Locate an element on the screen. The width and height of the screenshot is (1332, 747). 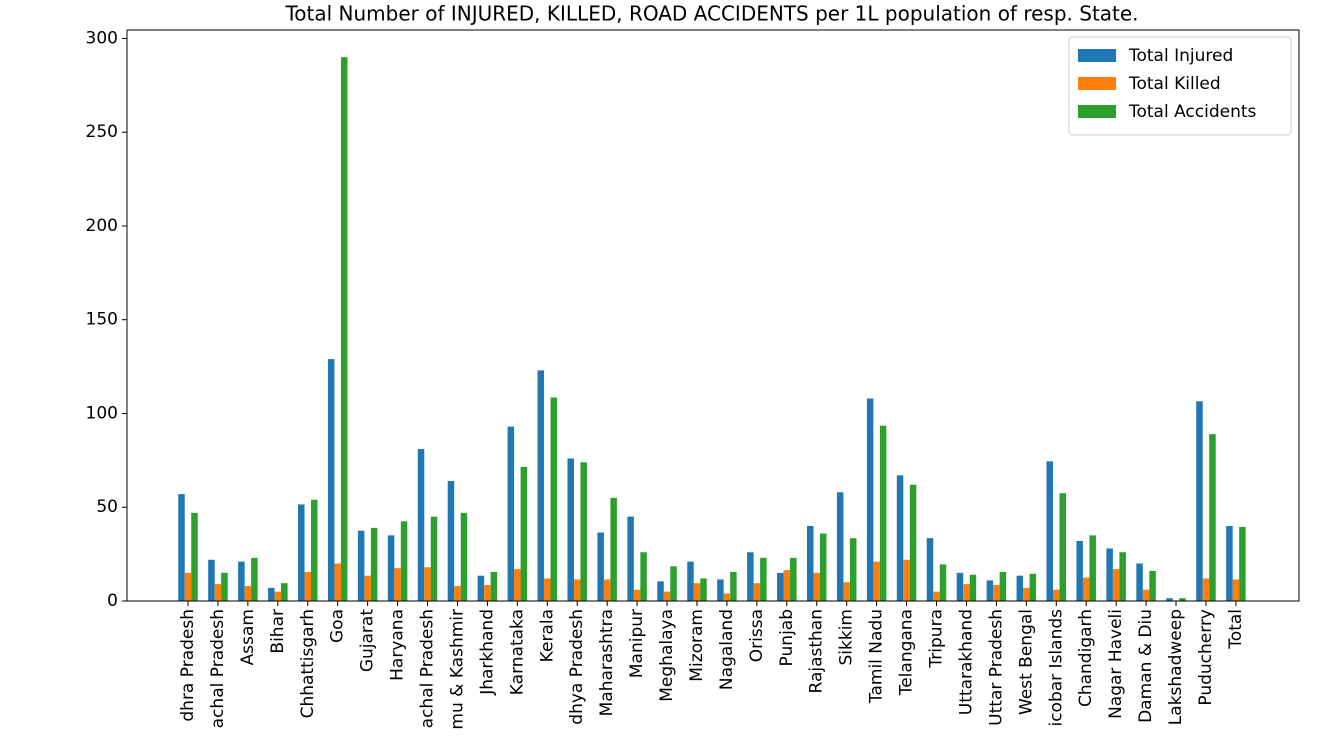
x-tick-label: Meghalaya is located at coordinates (667, 655).